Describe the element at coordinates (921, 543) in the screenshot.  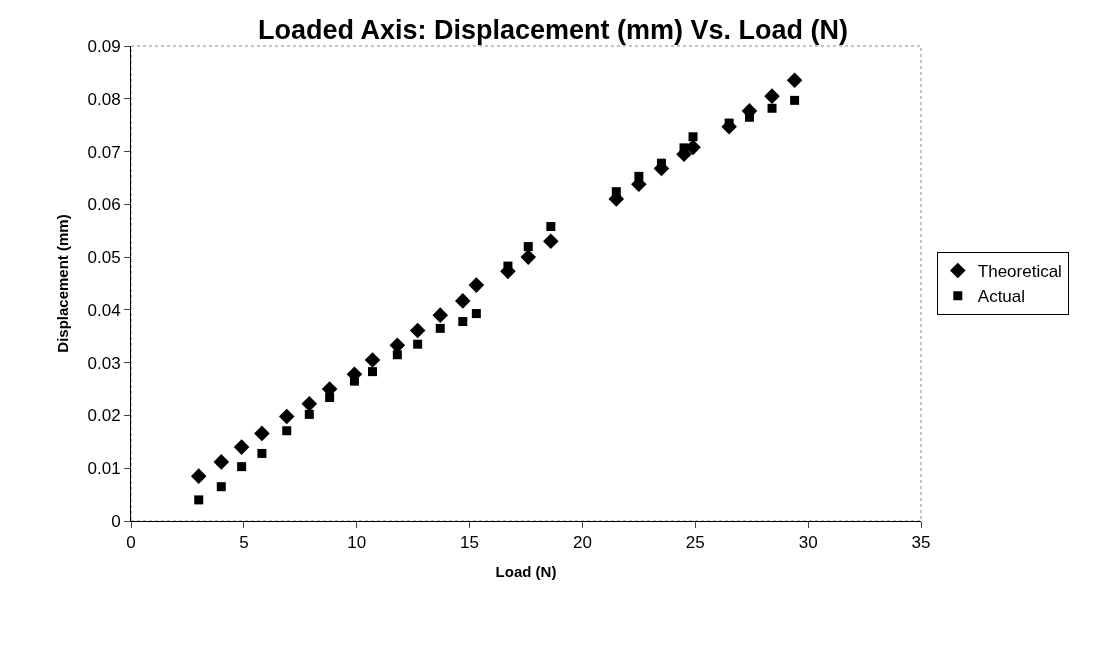
I see `x-tick-label: 35` at that location.